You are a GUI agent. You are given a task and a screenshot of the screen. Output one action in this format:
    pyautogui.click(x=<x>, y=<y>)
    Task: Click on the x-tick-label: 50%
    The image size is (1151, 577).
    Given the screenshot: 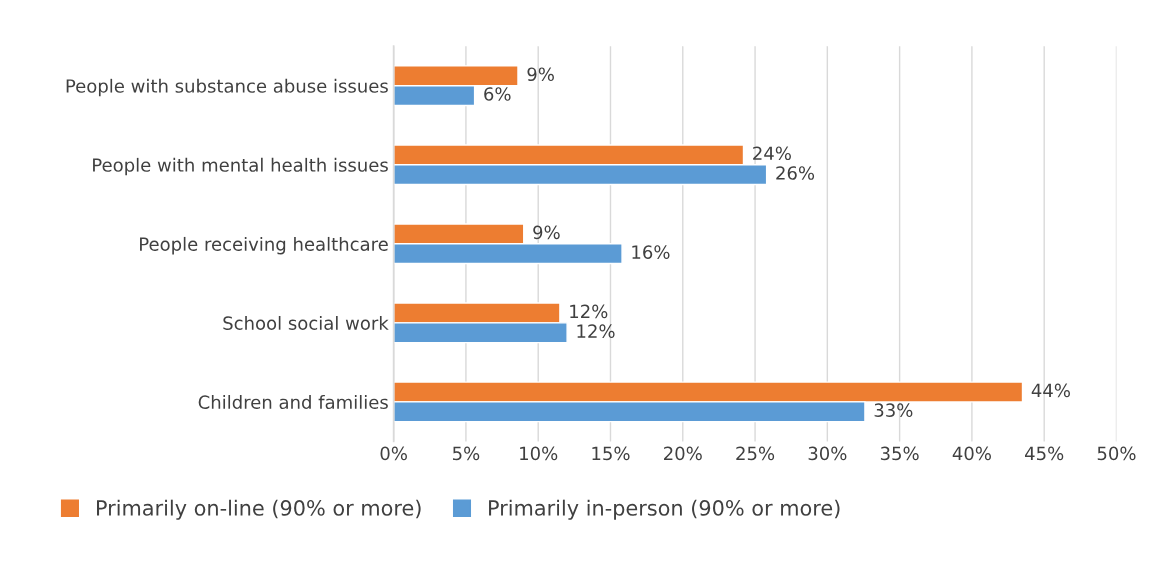 What is the action you would take?
    pyautogui.click(x=1116, y=453)
    